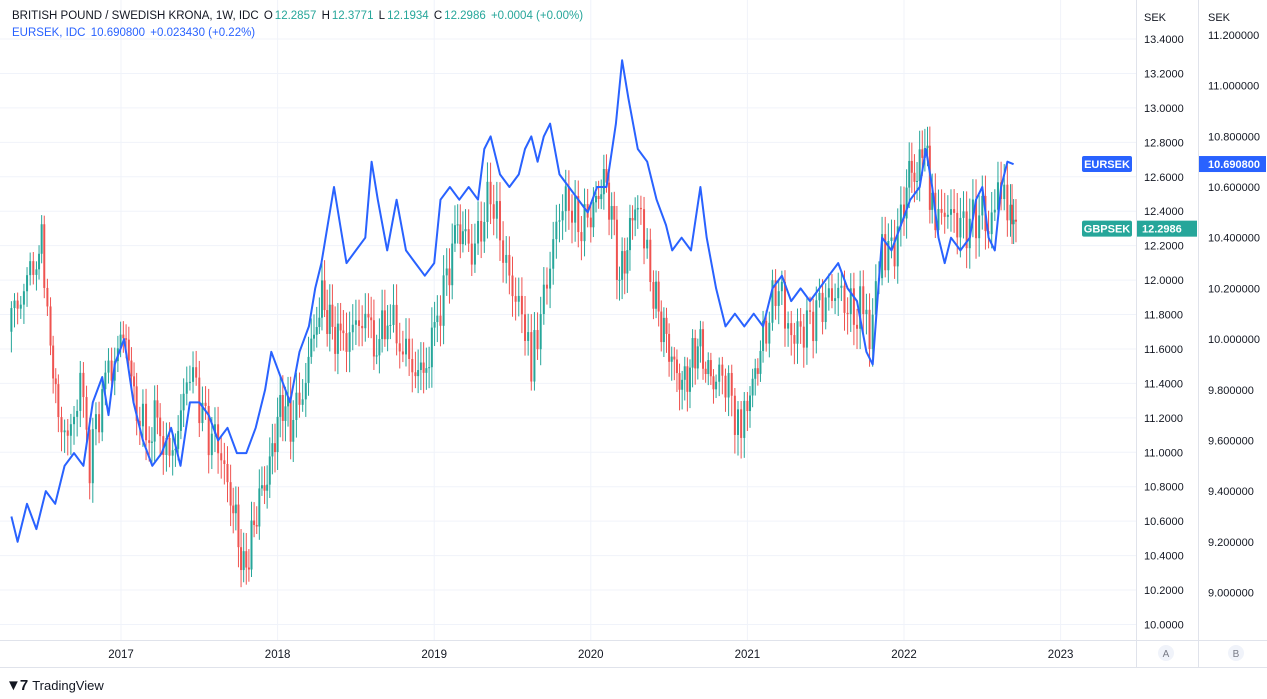 This screenshot has width=1267, height=699. What do you see at coordinates (465, 16) in the screenshot?
I see `close-value: 12.2986` at bounding box center [465, 16].